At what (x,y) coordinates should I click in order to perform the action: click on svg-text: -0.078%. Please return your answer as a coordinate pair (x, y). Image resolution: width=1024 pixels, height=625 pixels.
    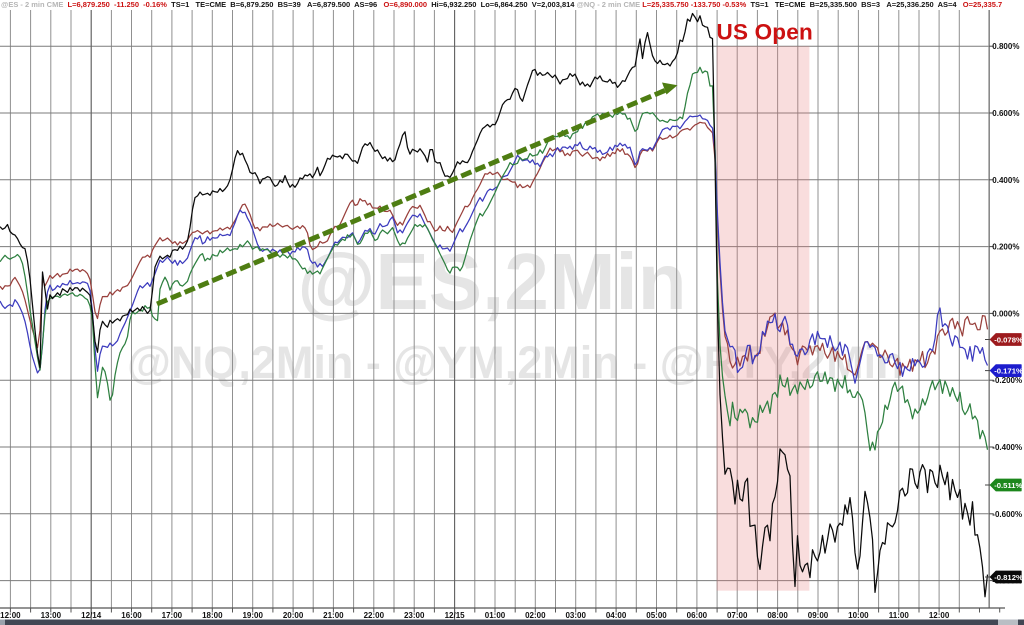
    Looking at the image, I should click on (1008, 340).